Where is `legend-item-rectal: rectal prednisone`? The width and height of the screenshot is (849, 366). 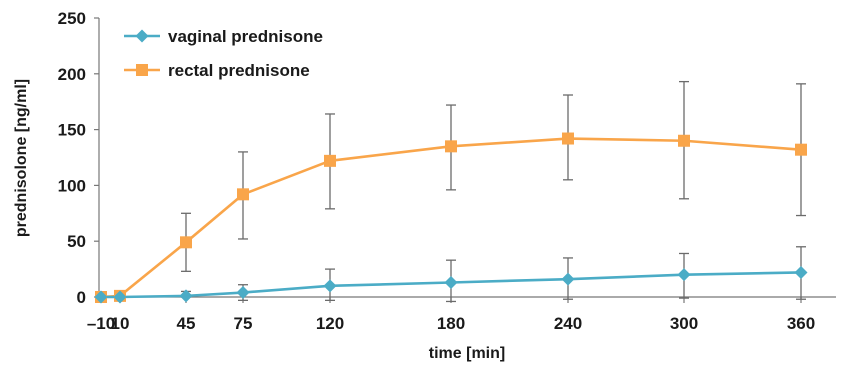
legend-item-rectal: rectal prednisone is located at coordinates (217, 70).